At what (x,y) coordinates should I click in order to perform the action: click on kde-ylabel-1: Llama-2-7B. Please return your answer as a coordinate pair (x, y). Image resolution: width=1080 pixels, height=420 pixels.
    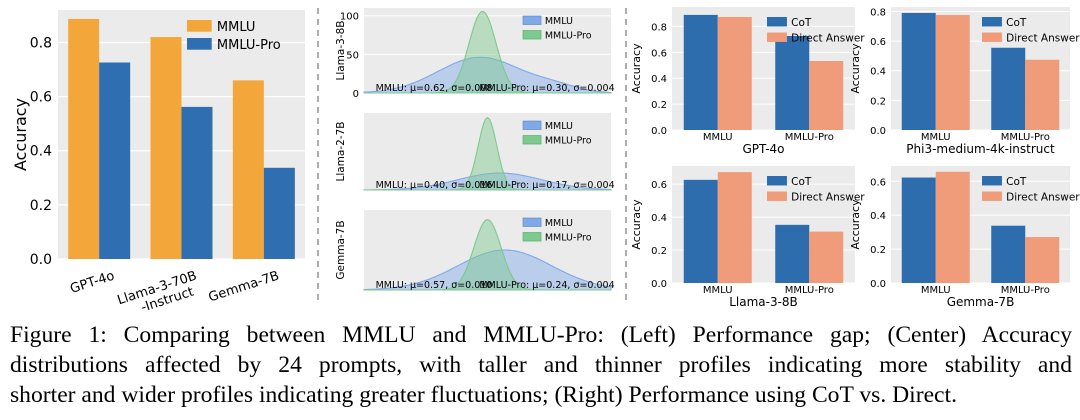
    Looking at the image, I should click on (341, 151).